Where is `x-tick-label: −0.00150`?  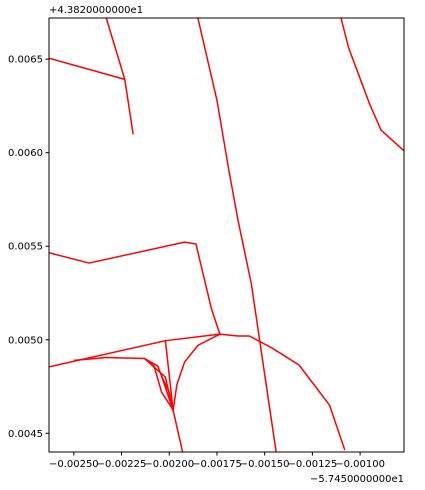
x-tick-label: −0.00150 is located at coordinates (265, 464).